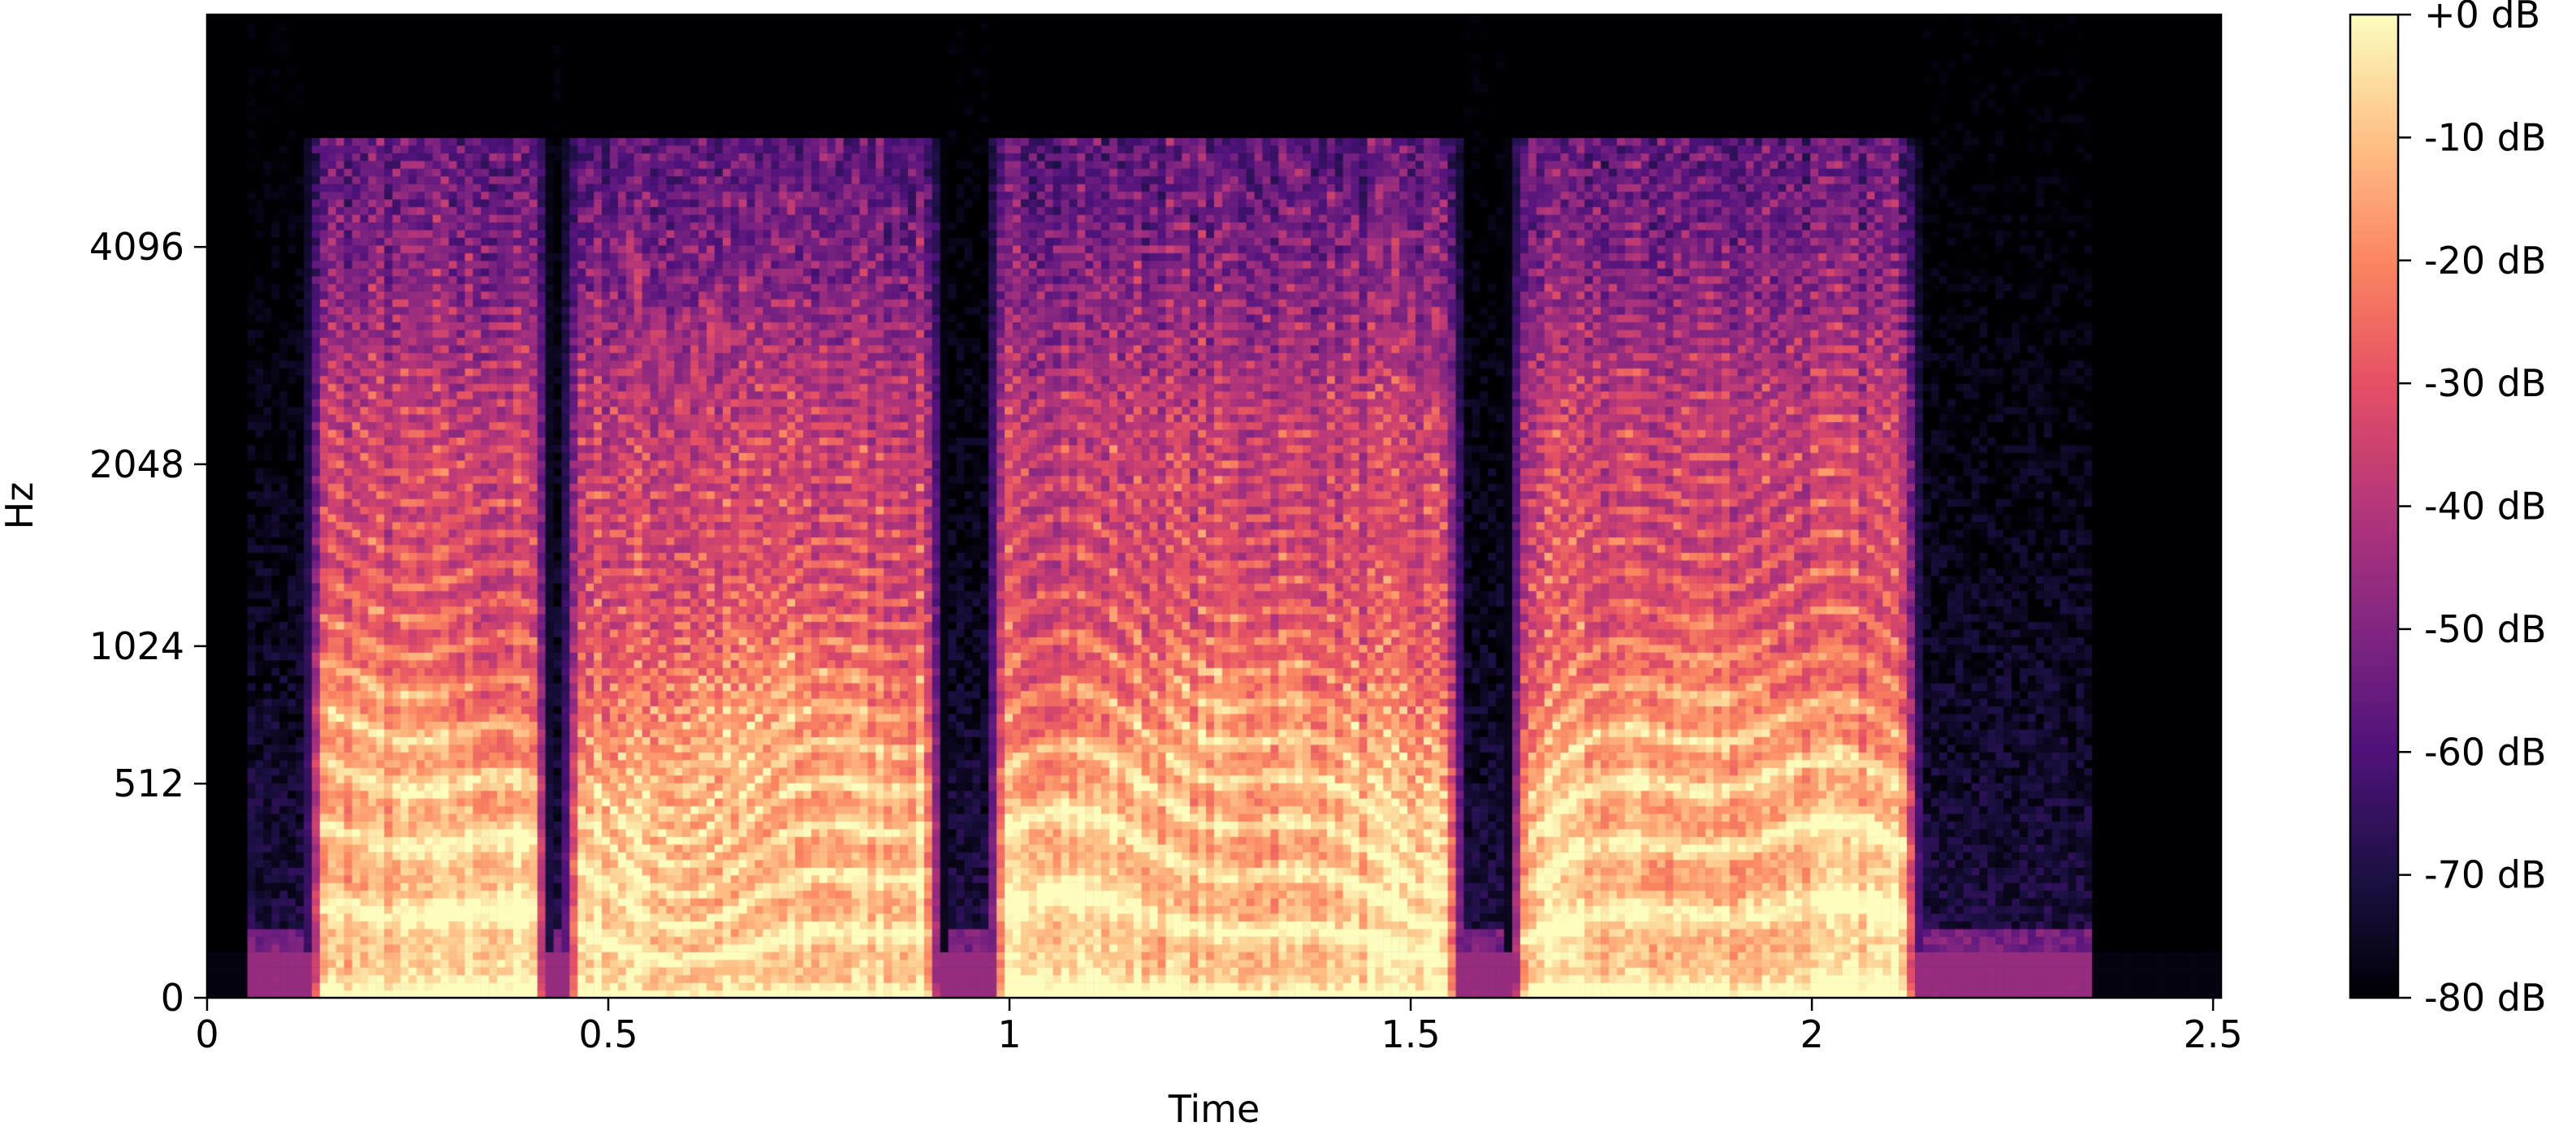 The image size is (2576, 1135). Describe the element at coordinates (2485, 507) in the screenshot. I see `colorbar-tick-label: -40 dB` at that location.